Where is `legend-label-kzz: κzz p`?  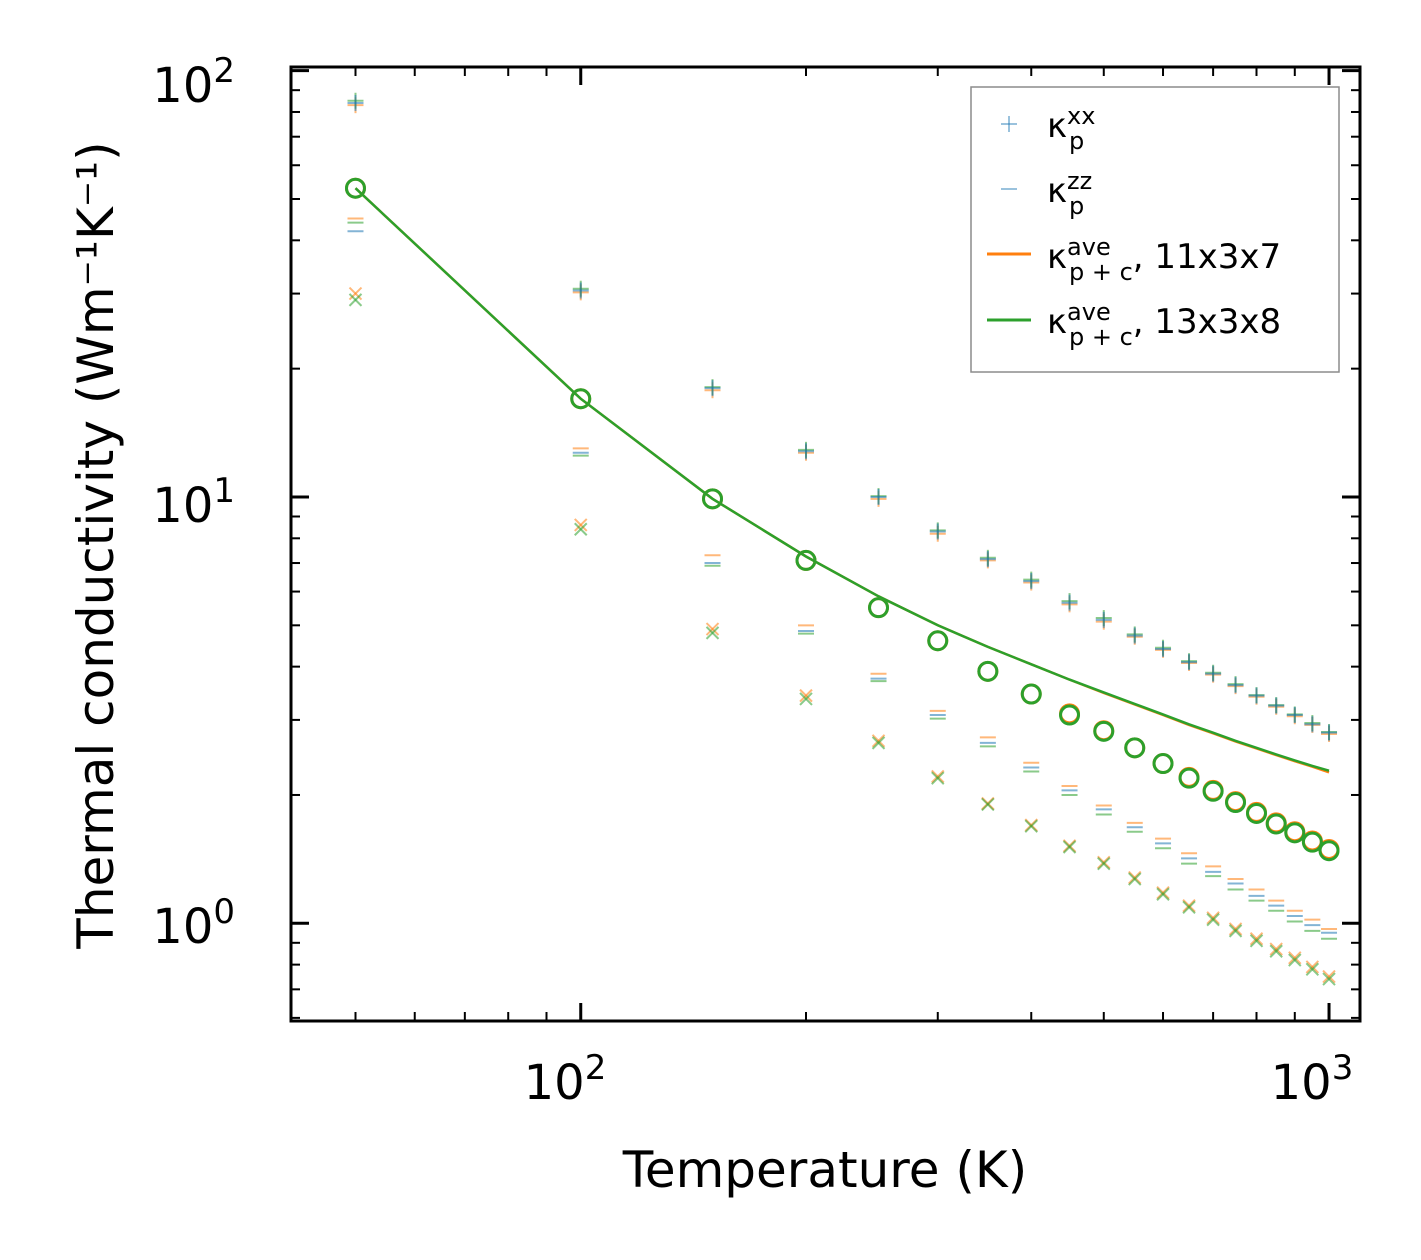
legend-label-kzz: κzz p is located at coordinates (1069, 193).